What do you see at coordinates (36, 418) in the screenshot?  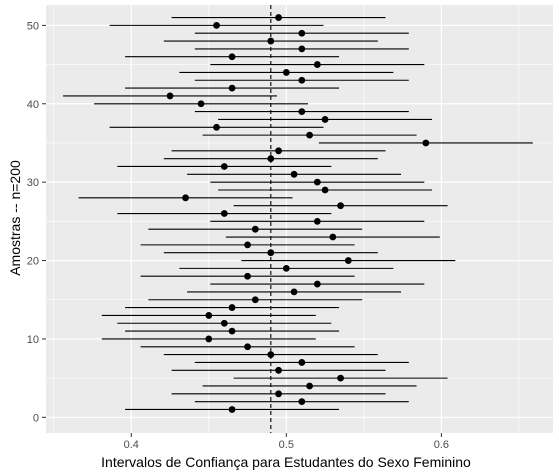 I see `y-tick-label: 0` at bounding box center [36, 418].